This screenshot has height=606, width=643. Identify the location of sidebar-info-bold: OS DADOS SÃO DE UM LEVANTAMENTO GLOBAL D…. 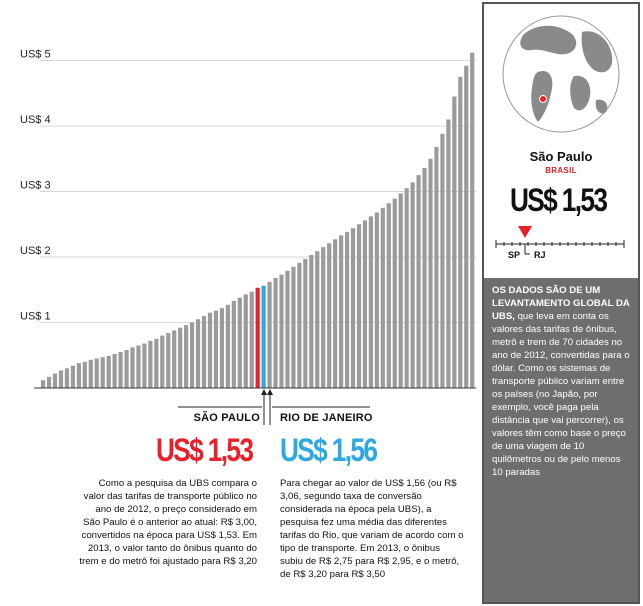
(561, 303).